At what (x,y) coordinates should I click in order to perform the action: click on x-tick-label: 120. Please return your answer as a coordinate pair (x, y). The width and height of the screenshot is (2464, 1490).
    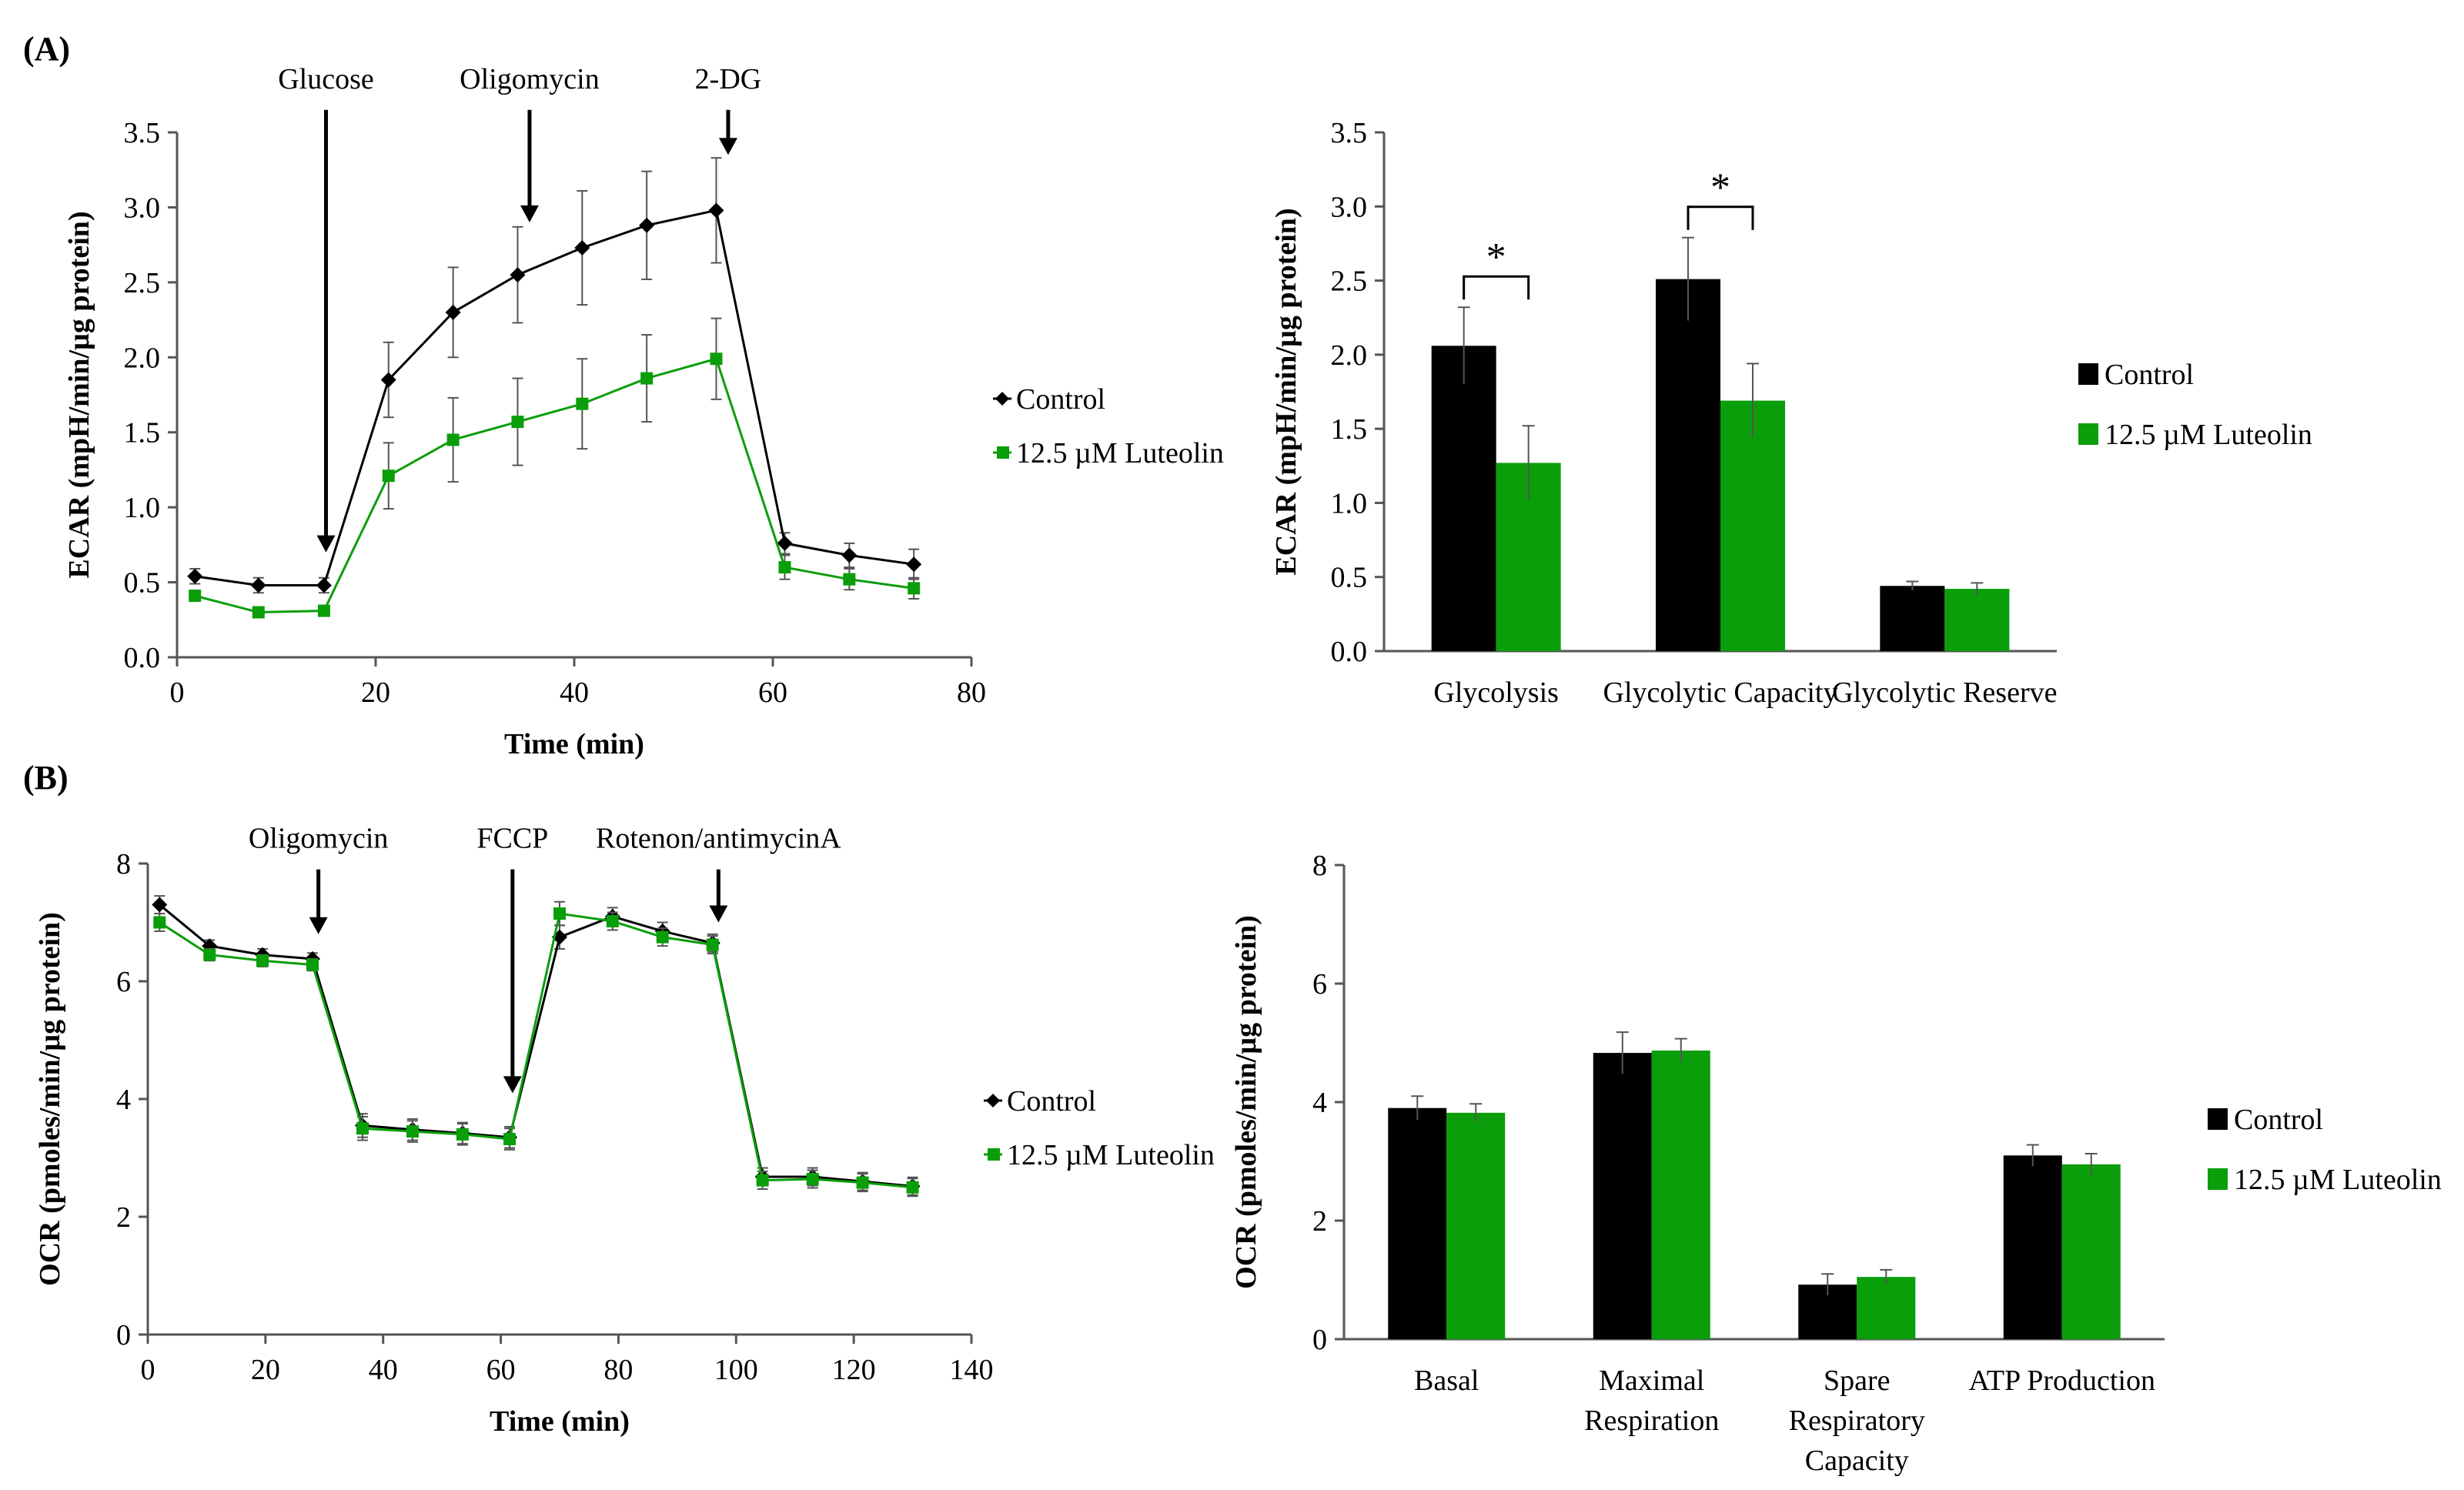
    Looking at the image, I should click on (854, 1370).